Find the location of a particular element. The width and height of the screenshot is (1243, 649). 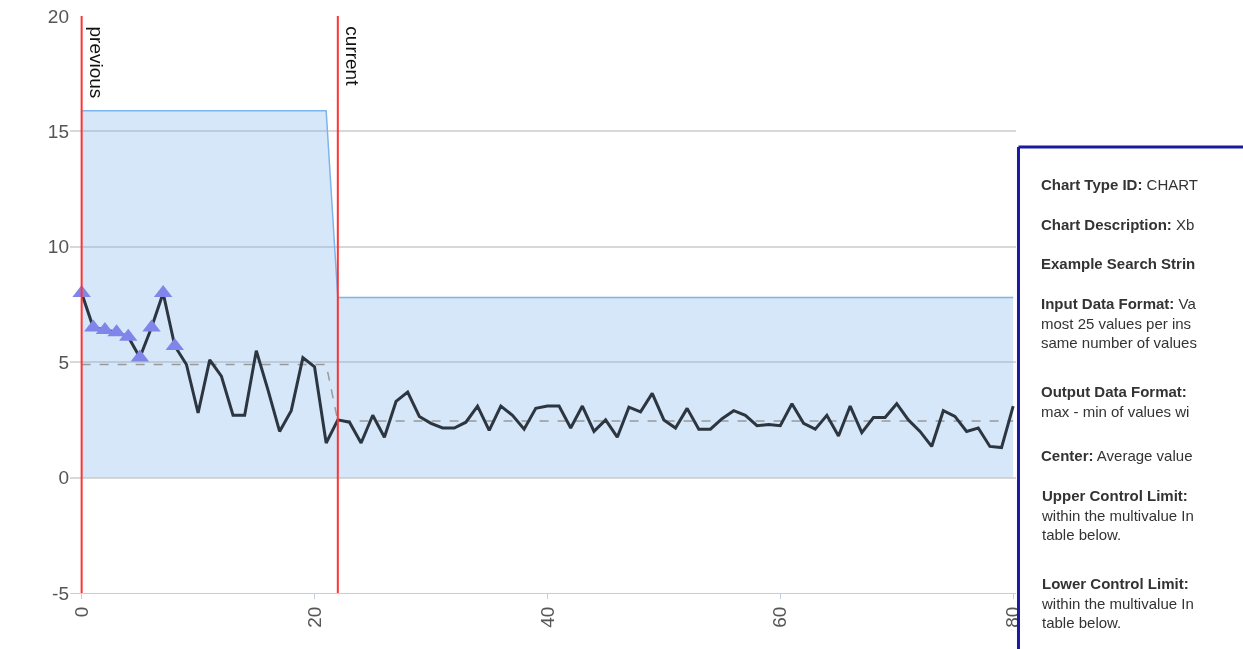

text: Example Search Strin is located at coordinates (1118, 263).